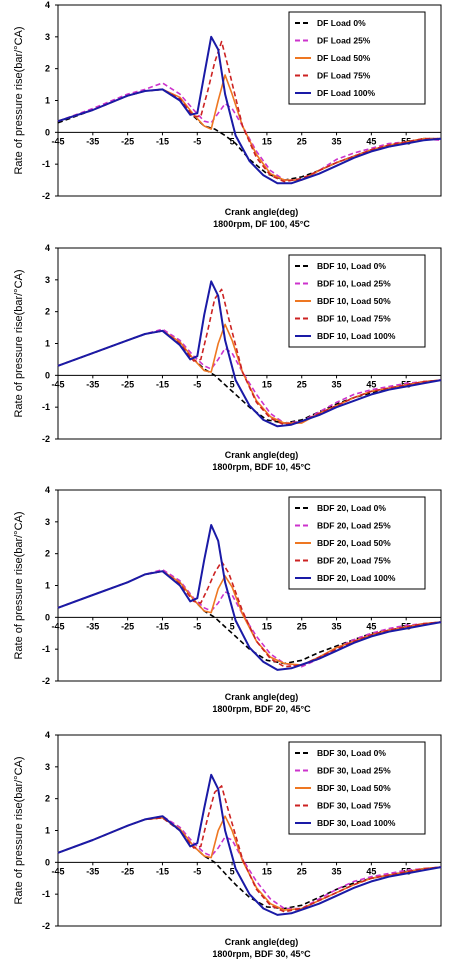 This screenshot has height=976, width=454. What do you see at coordinates (354, 788) in the screenshot?
I see `legend-label: BDF 30, Load 50%` at bounding box center [354, 788].